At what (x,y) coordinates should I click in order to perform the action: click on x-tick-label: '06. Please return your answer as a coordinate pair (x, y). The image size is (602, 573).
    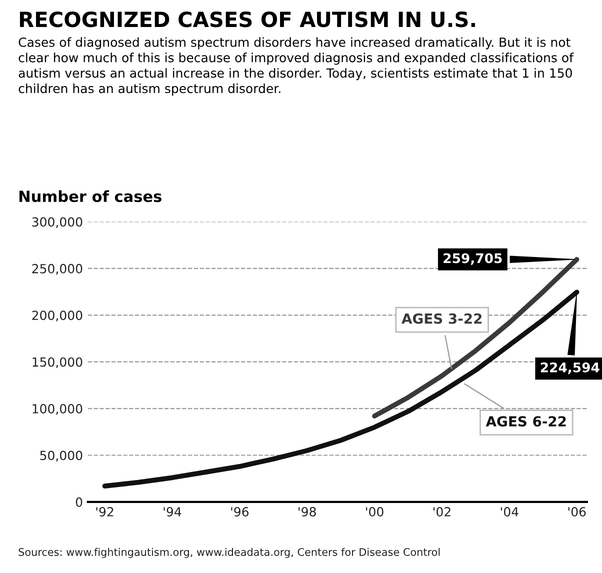
    Looking at the image, I should click on (577, 511).